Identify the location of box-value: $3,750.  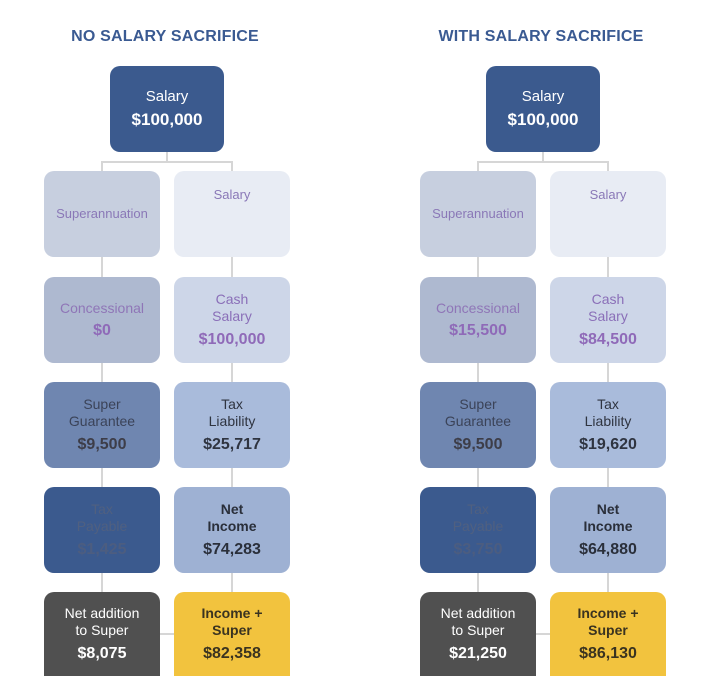
(478, 549).